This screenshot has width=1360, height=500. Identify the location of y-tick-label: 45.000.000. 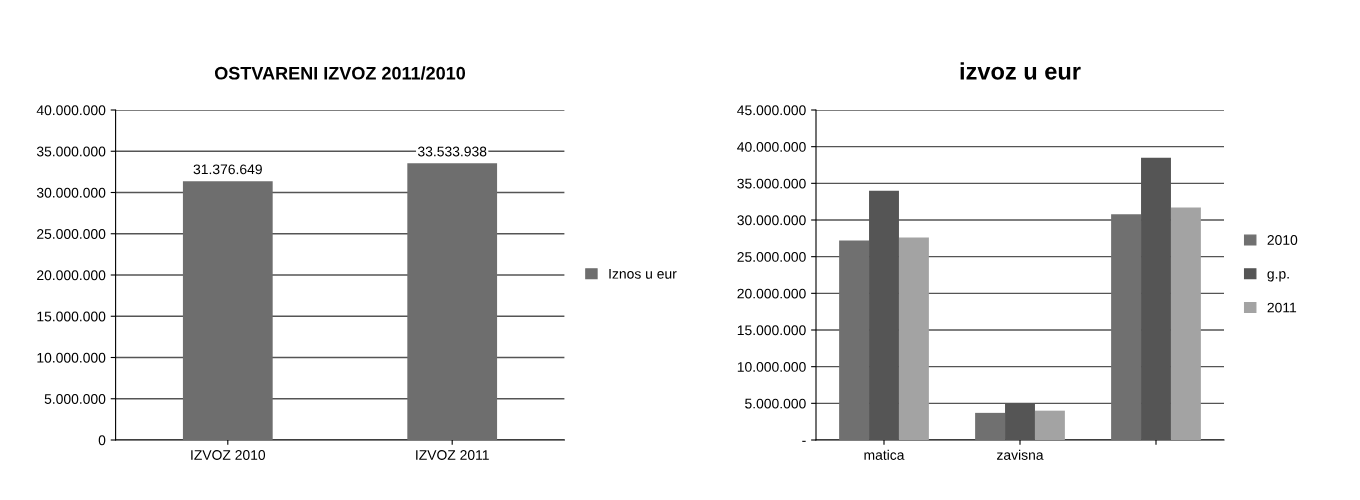
(771, 110).